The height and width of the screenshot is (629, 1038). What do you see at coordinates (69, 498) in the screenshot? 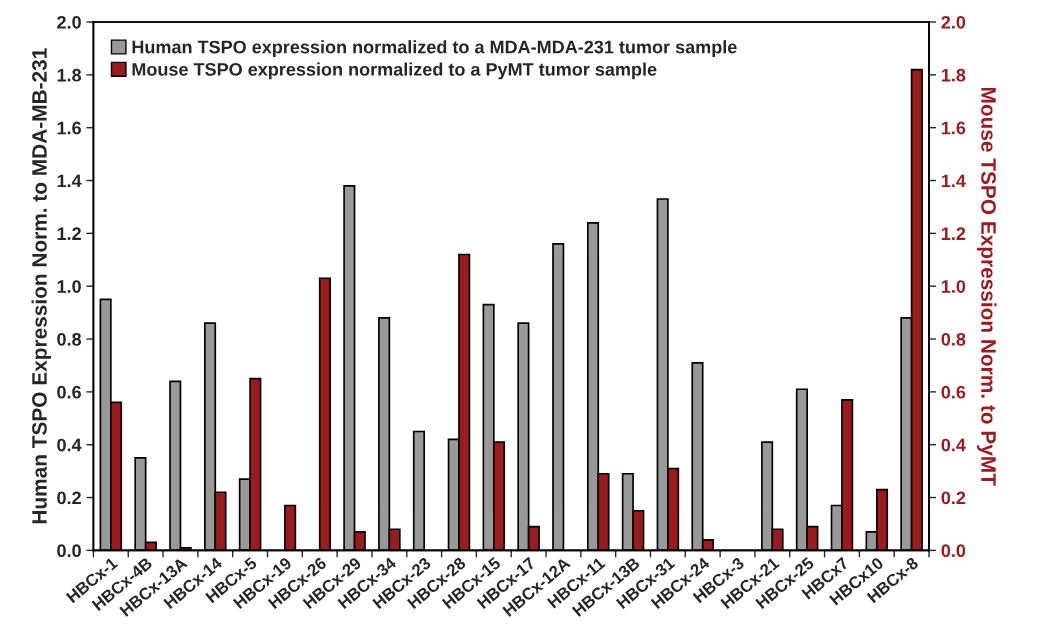
I see `y-tick-label: 0.2` at bounding box center [69, 498].